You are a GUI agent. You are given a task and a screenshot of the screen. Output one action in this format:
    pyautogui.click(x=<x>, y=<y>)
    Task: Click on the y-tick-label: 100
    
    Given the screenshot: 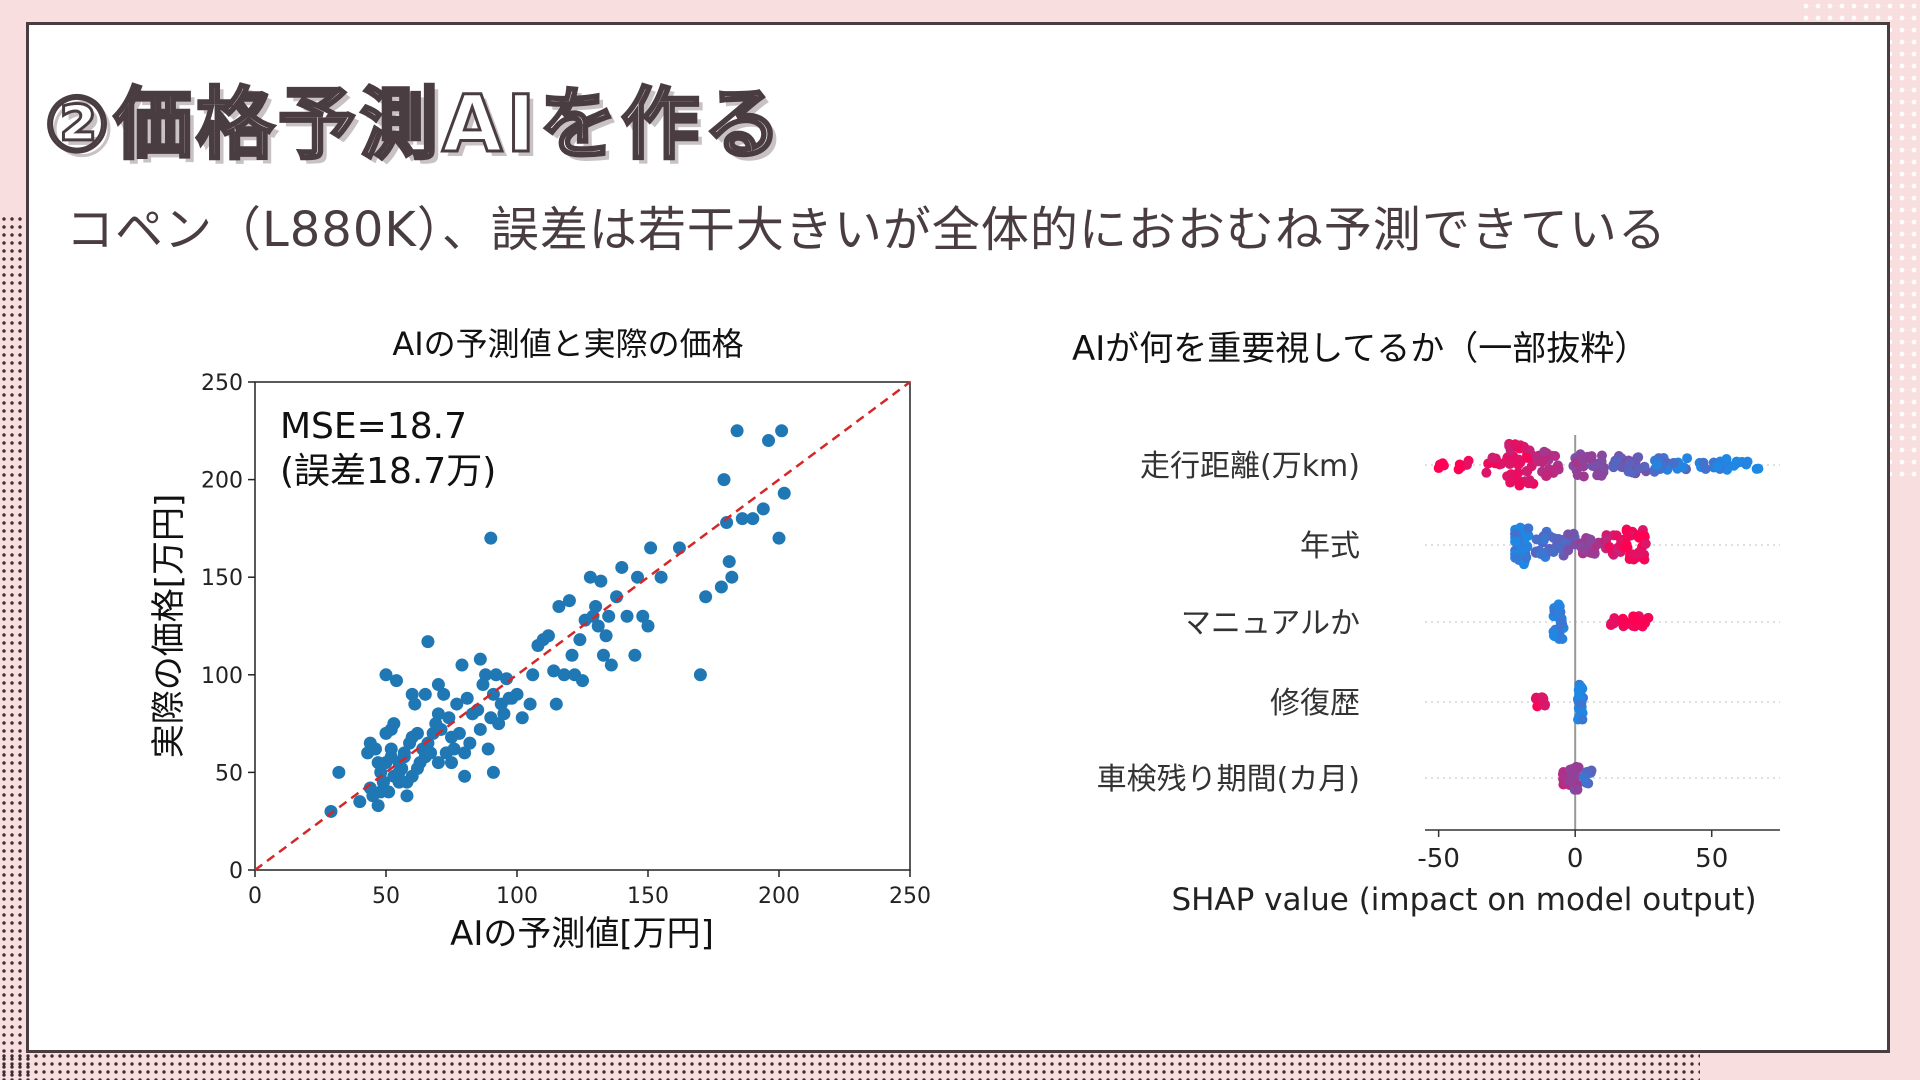 What is the action you would take?
    pyautogui.click(x=222, y=676)
    